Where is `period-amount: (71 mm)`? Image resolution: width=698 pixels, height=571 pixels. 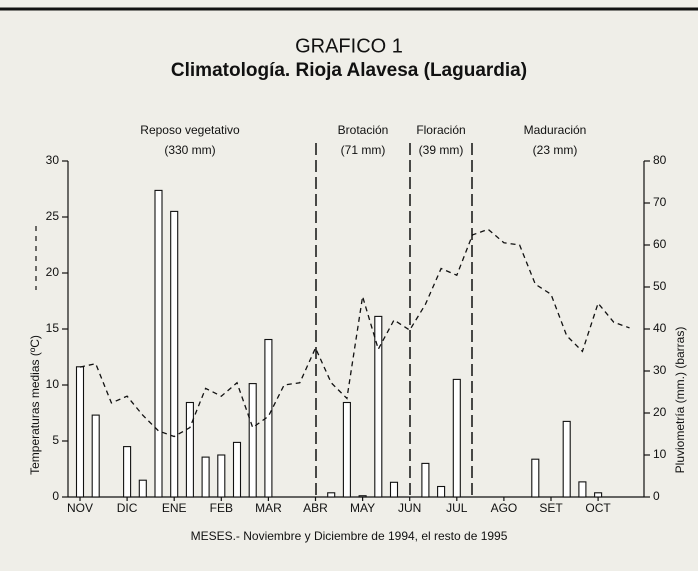
period-amount: (71 mm) is located at coordinates (363, 150).